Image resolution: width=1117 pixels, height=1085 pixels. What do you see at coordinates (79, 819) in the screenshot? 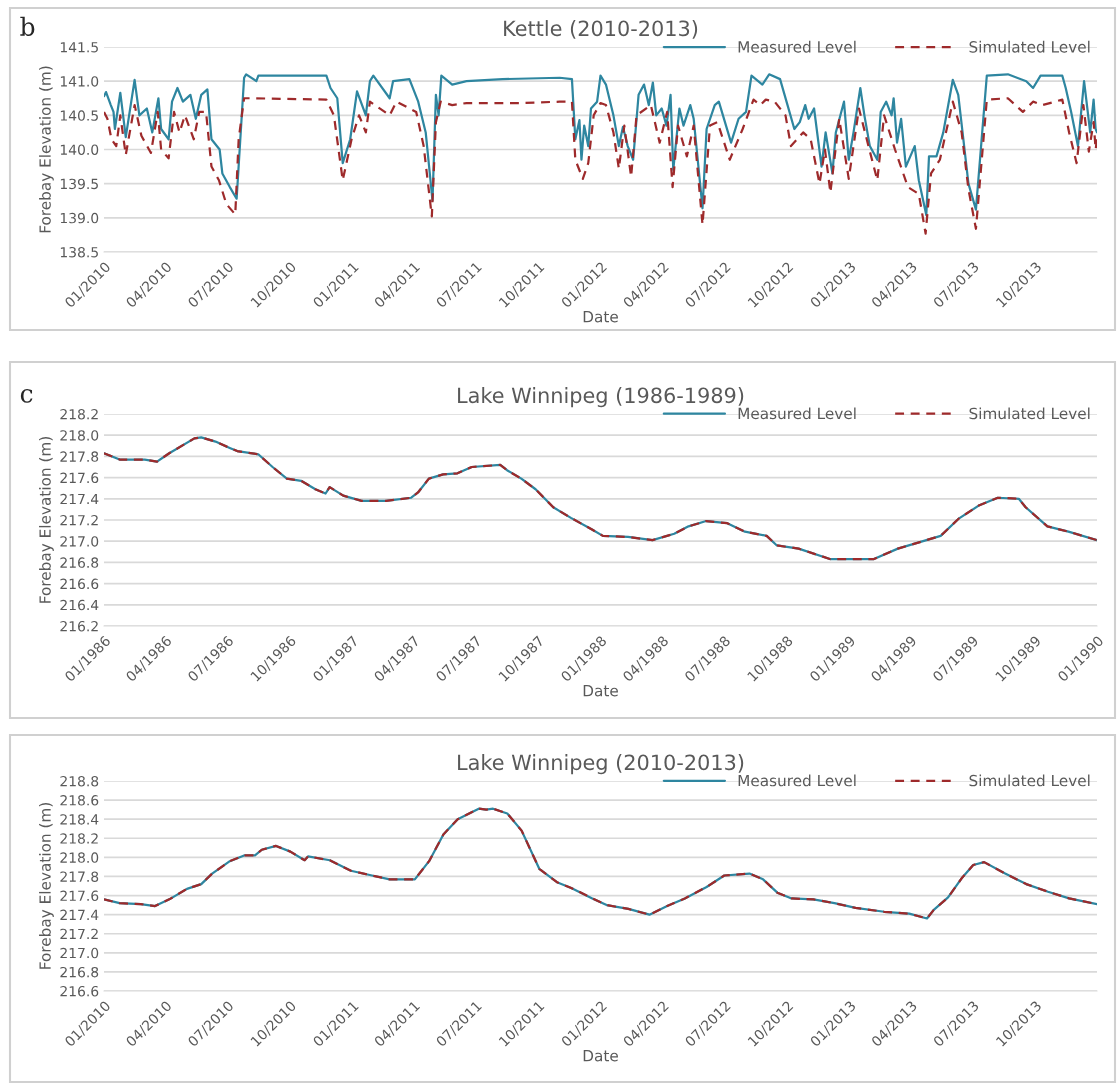
I see `y-tick-label: 218.4` at bounding box center [79, 819].